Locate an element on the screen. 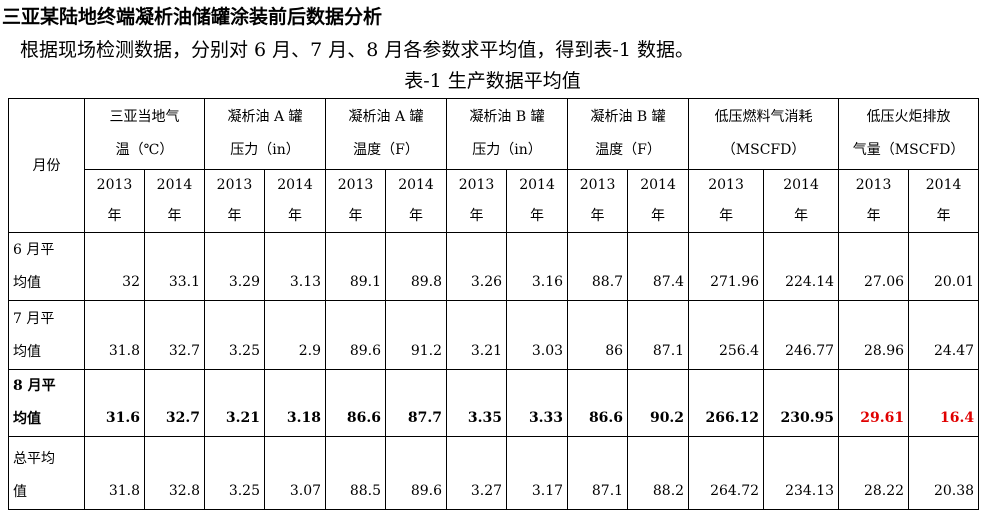 This screenshot has height=510, width=985. table-cell: 24.47 is located at coordinates (944, 335).